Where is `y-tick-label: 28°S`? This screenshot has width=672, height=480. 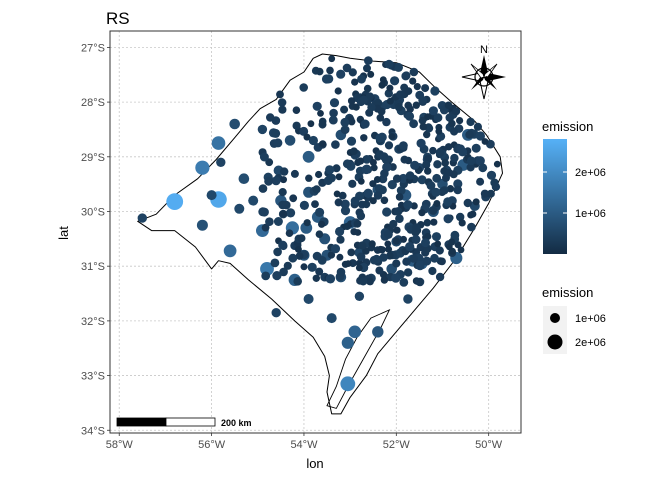 y-tick-label: 28°S is located at coordinates (93, 103).